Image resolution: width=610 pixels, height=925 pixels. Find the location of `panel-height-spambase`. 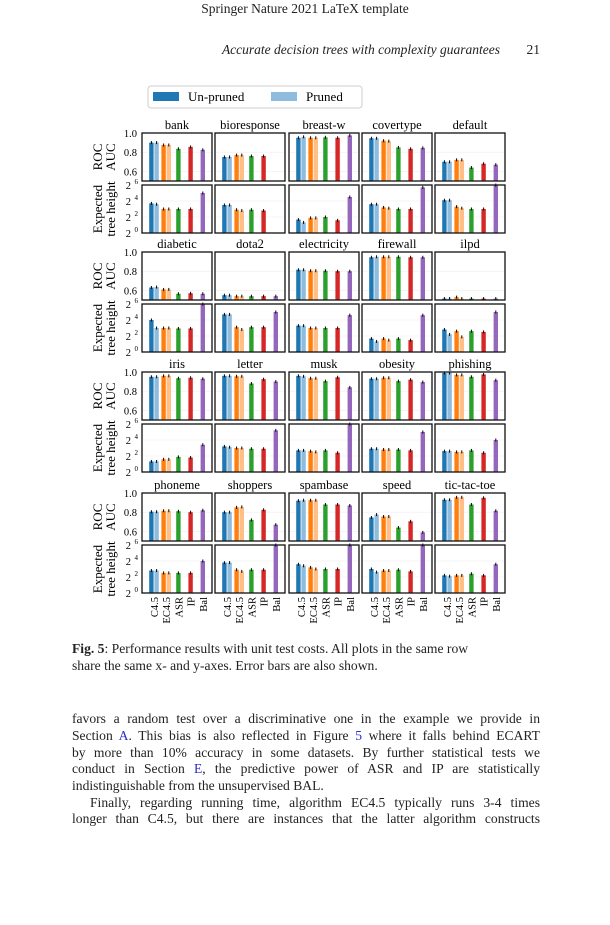

panel-height-spambase is located at coordinates (324, 568).